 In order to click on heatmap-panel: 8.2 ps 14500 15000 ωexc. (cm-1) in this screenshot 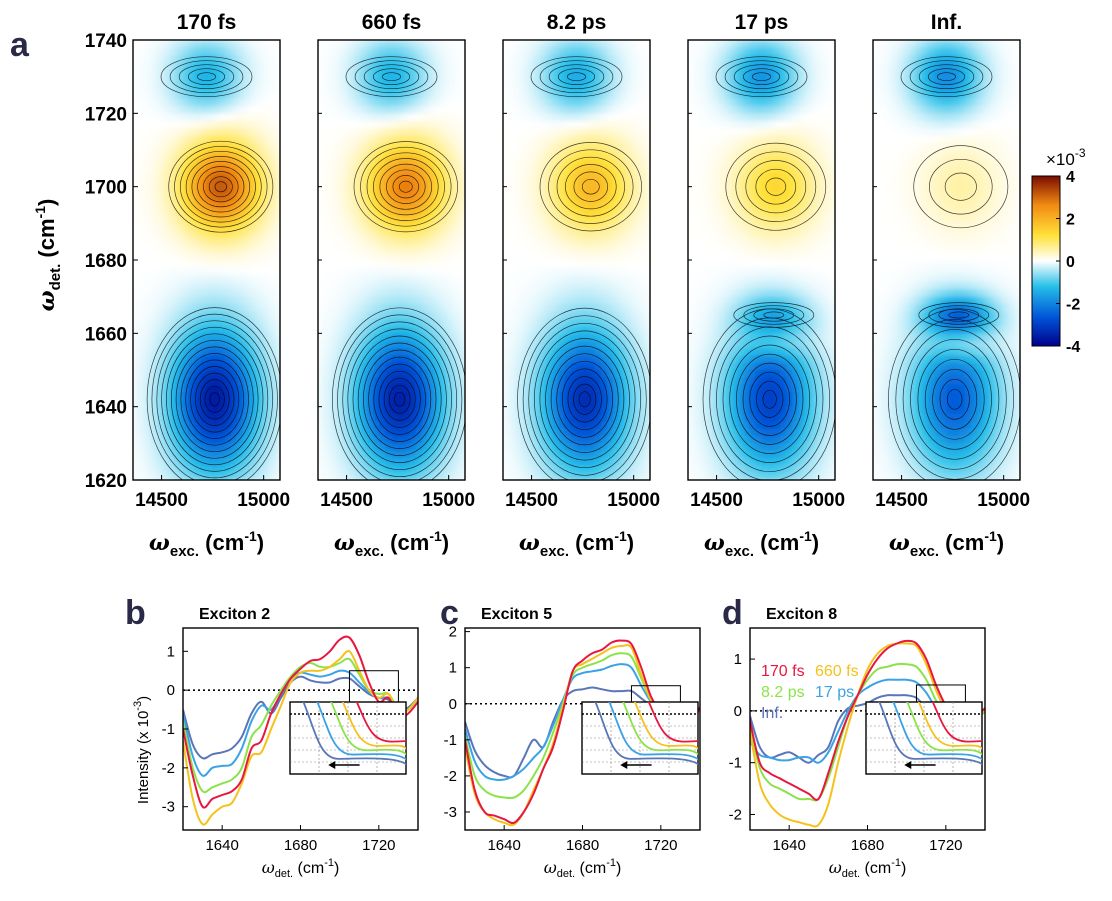, I will do `click(581, 285)`.